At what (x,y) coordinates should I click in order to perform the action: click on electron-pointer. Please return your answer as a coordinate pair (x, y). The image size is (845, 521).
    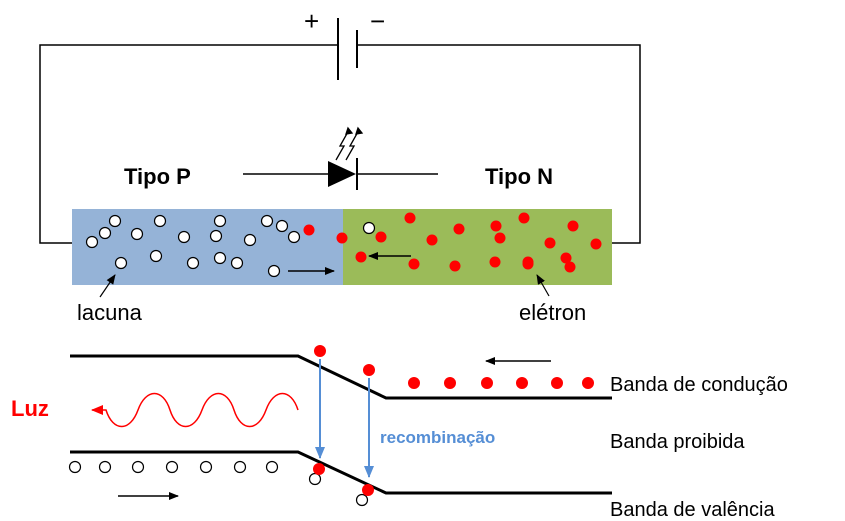
    Looking at the image, I should click on (543, 285).